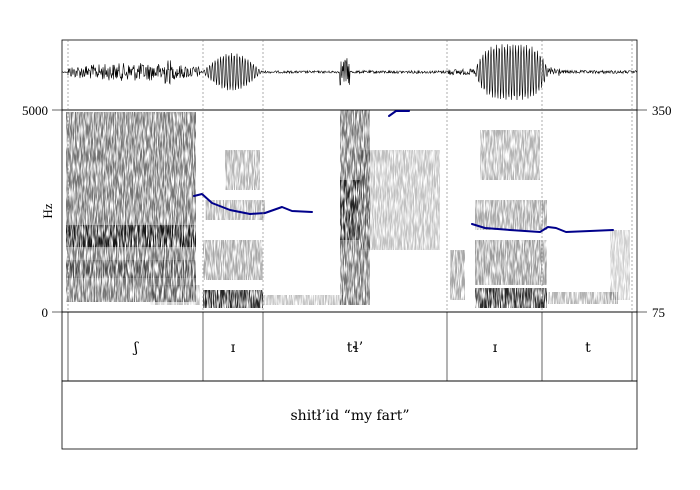 The height and width of the screenshot is (490, 700). I want to click on right-axis-max: 350, so click(662, 110).